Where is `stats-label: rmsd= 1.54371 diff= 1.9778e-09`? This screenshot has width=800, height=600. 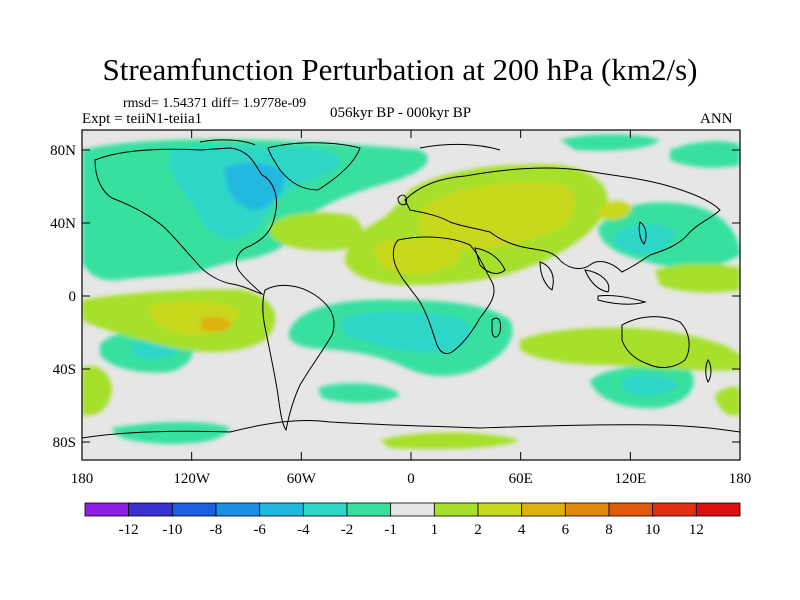
stats-label: rmsd= 1.54371 diff= 1.9778e-09 is located at coordinates (215, 103).